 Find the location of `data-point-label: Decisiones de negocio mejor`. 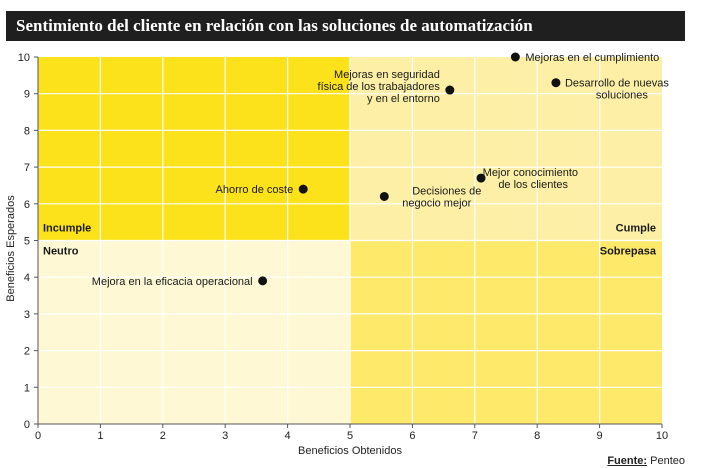

data-point-label: Decisiones de negocio mejor is located at coordinates (441, 197).